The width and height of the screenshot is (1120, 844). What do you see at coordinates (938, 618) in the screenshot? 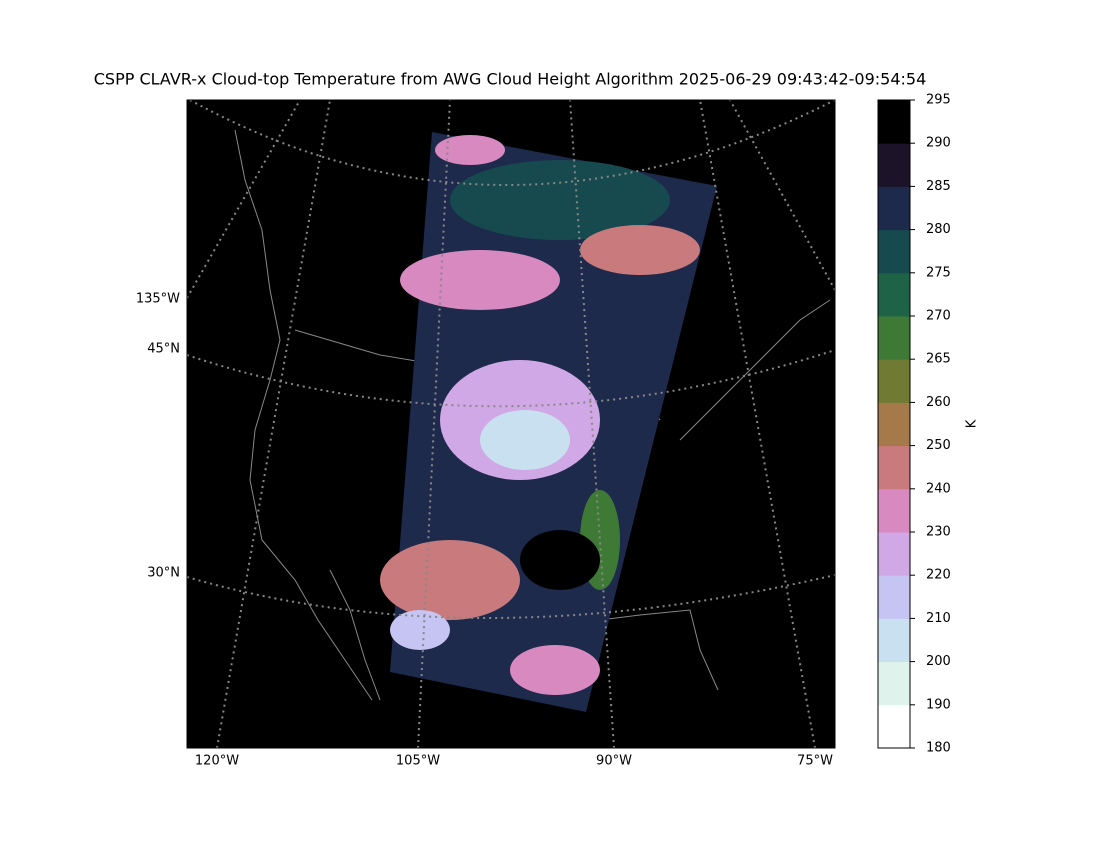
I see `colorbar-tick-label: 210` at bounding box center [938, 618].